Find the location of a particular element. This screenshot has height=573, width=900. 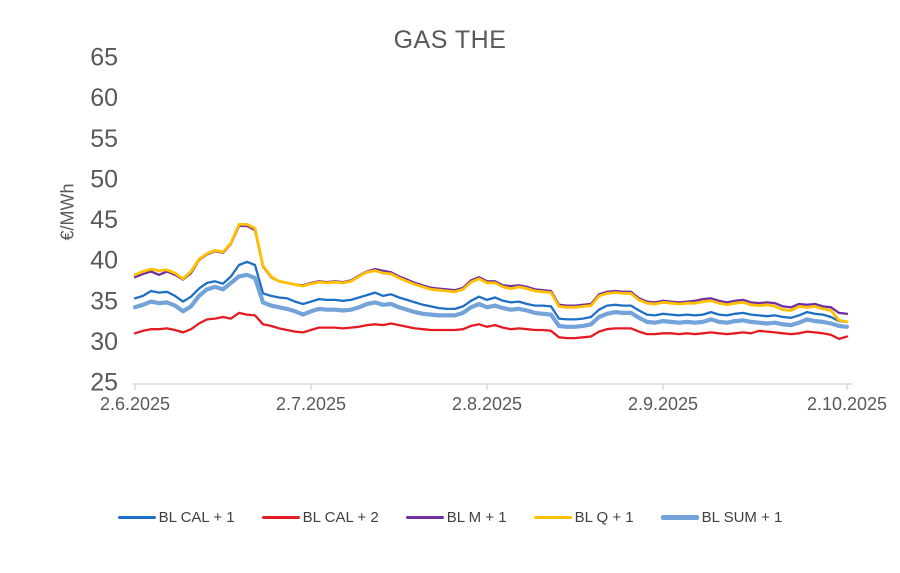

legend-label-bl-q-1: BL Q + 1 is located at coordinates (604, 517).